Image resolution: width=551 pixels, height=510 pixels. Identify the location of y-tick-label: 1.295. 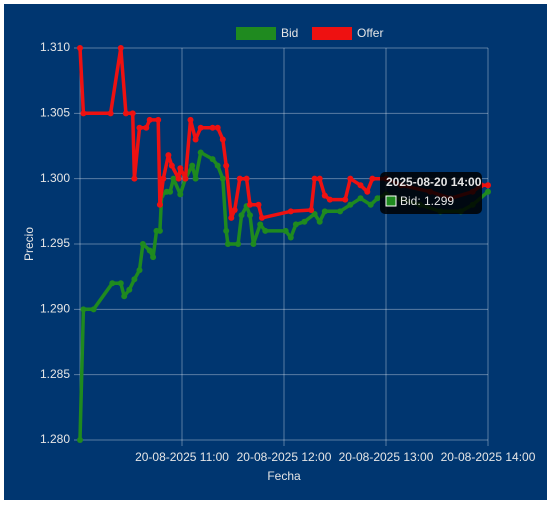
(55, 243).